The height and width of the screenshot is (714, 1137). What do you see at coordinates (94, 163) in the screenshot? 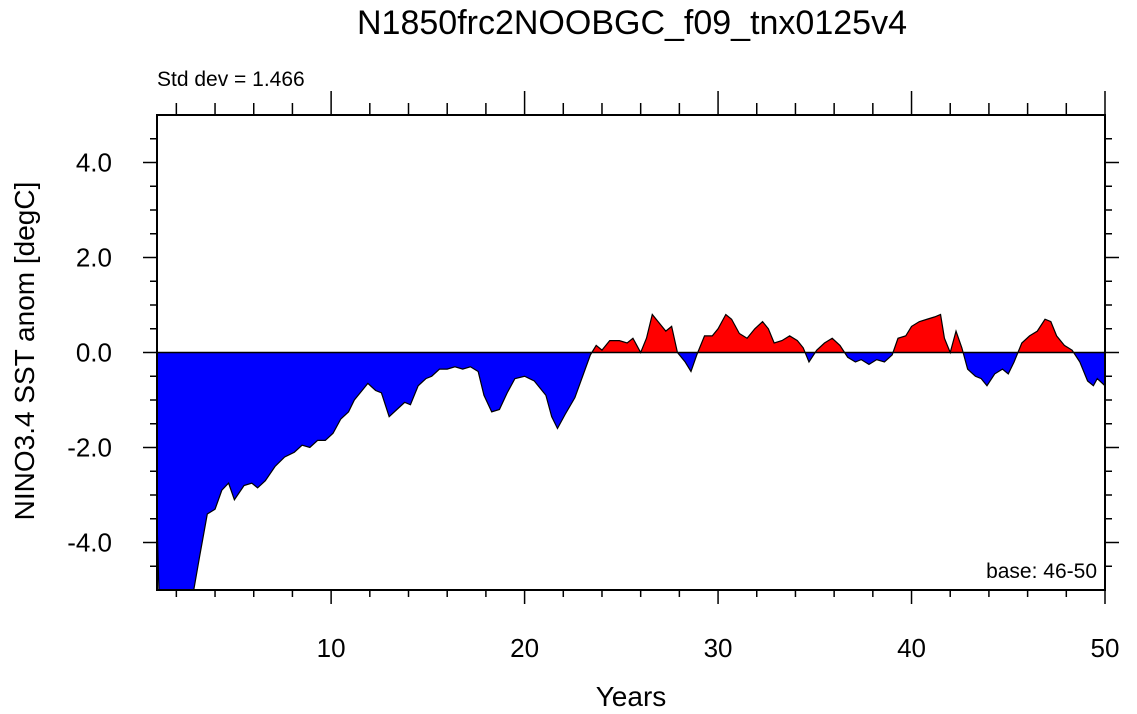
I see `y-tick-label: 4.0` at bounding box center [94, 163].